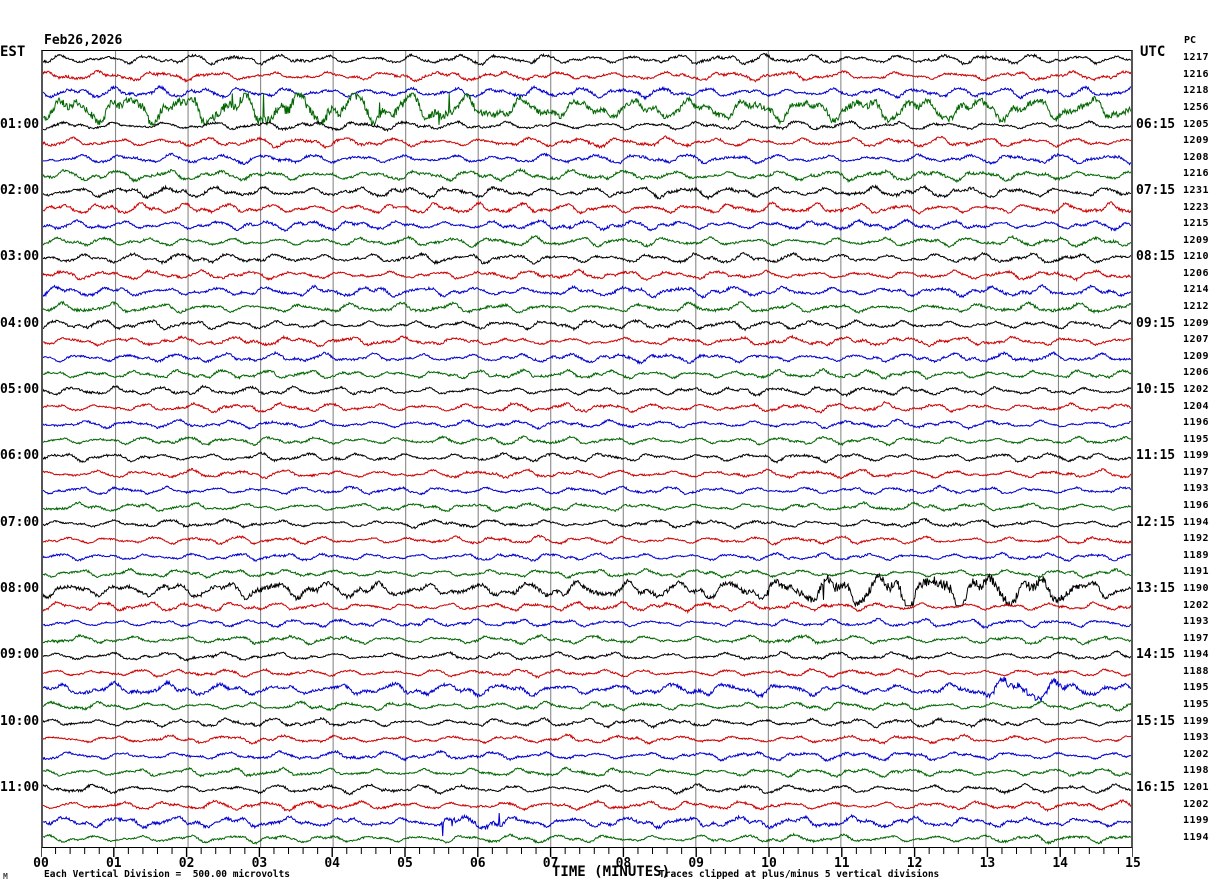 This screenshot has height=886, width=1210. Describe the element at coordinates (1196, 555) in the screenshot. I see `pc-value: 1189` at that location.